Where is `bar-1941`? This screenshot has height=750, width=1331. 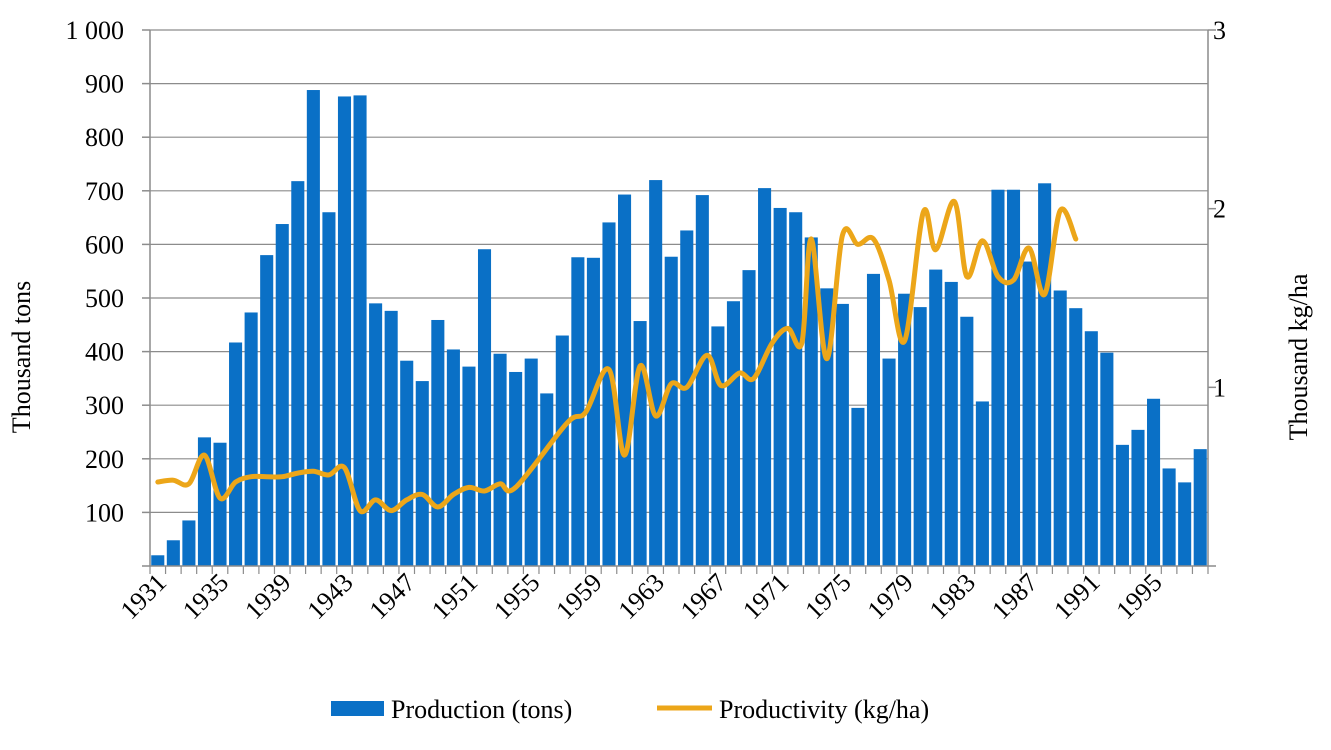
bar-1941 is located at coordinates (313, 328).